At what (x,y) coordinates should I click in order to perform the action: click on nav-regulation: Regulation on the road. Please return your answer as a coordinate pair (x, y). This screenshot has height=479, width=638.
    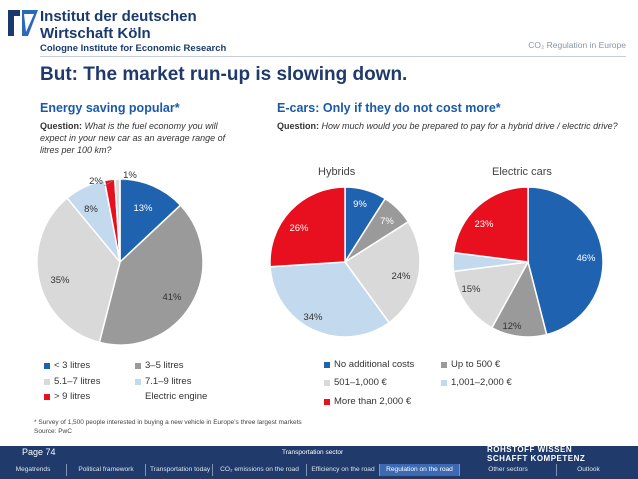
    Looking at the image, I should click on (419, 470).